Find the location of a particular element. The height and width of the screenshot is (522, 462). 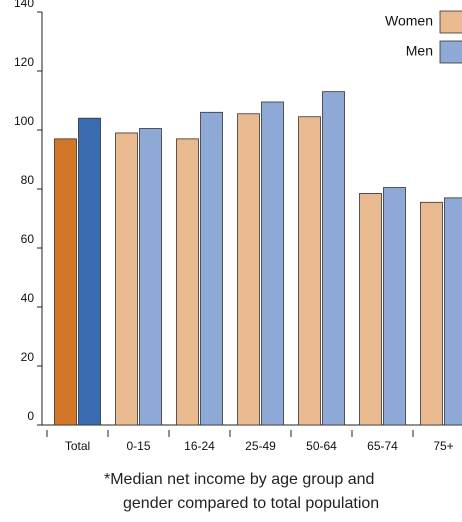

y-tick-label: 60 is located at coordinates (28, 239).